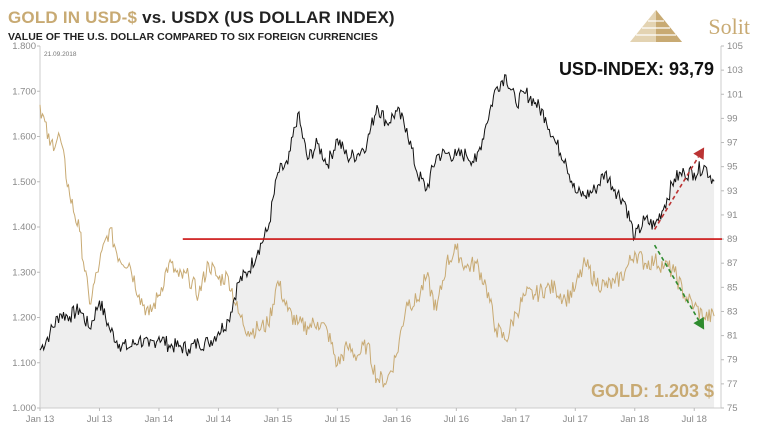  What do you see at coordinates (73, 17) in the screenshot?
I see `title-gold-part: GOLD IN USD-$` at bounding box center [73, 17].